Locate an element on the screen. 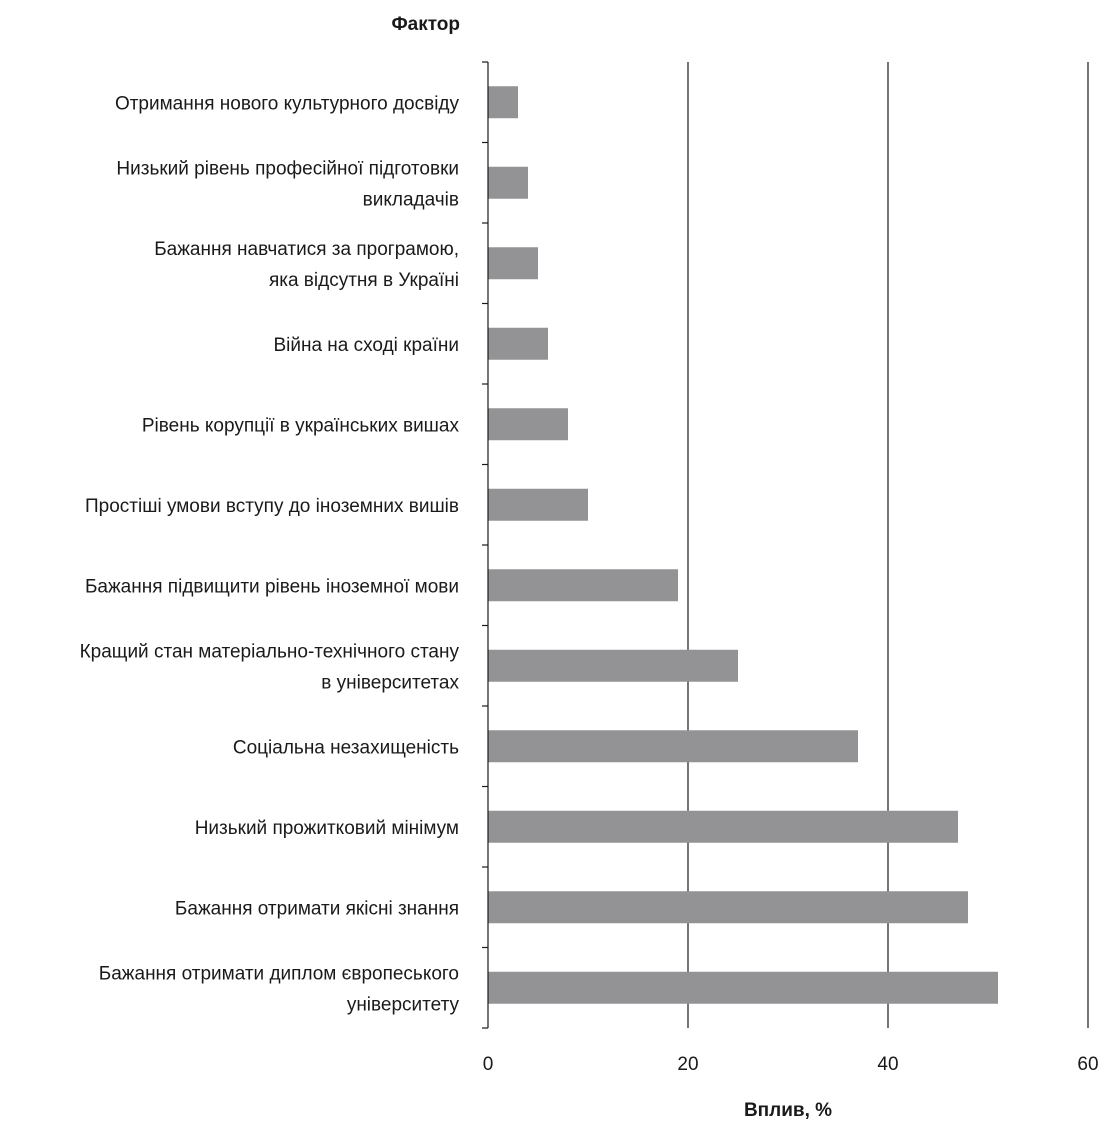 This screenshot has width=1099, height=1126. category-label: Бажання навчатися за програмою, is located at coordinates (306, 249).